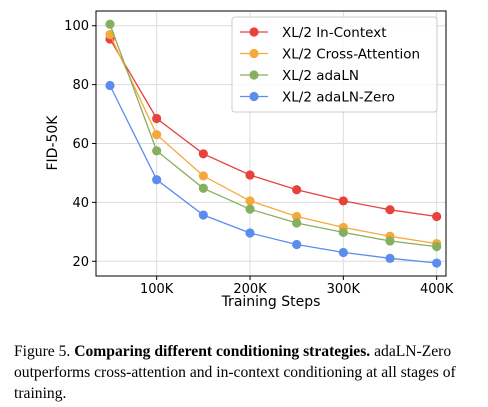  What do you see at coordinates (437, 289) in the screenshot?
I see `x-tick-label: 400K` at bounding box center [437, 289].